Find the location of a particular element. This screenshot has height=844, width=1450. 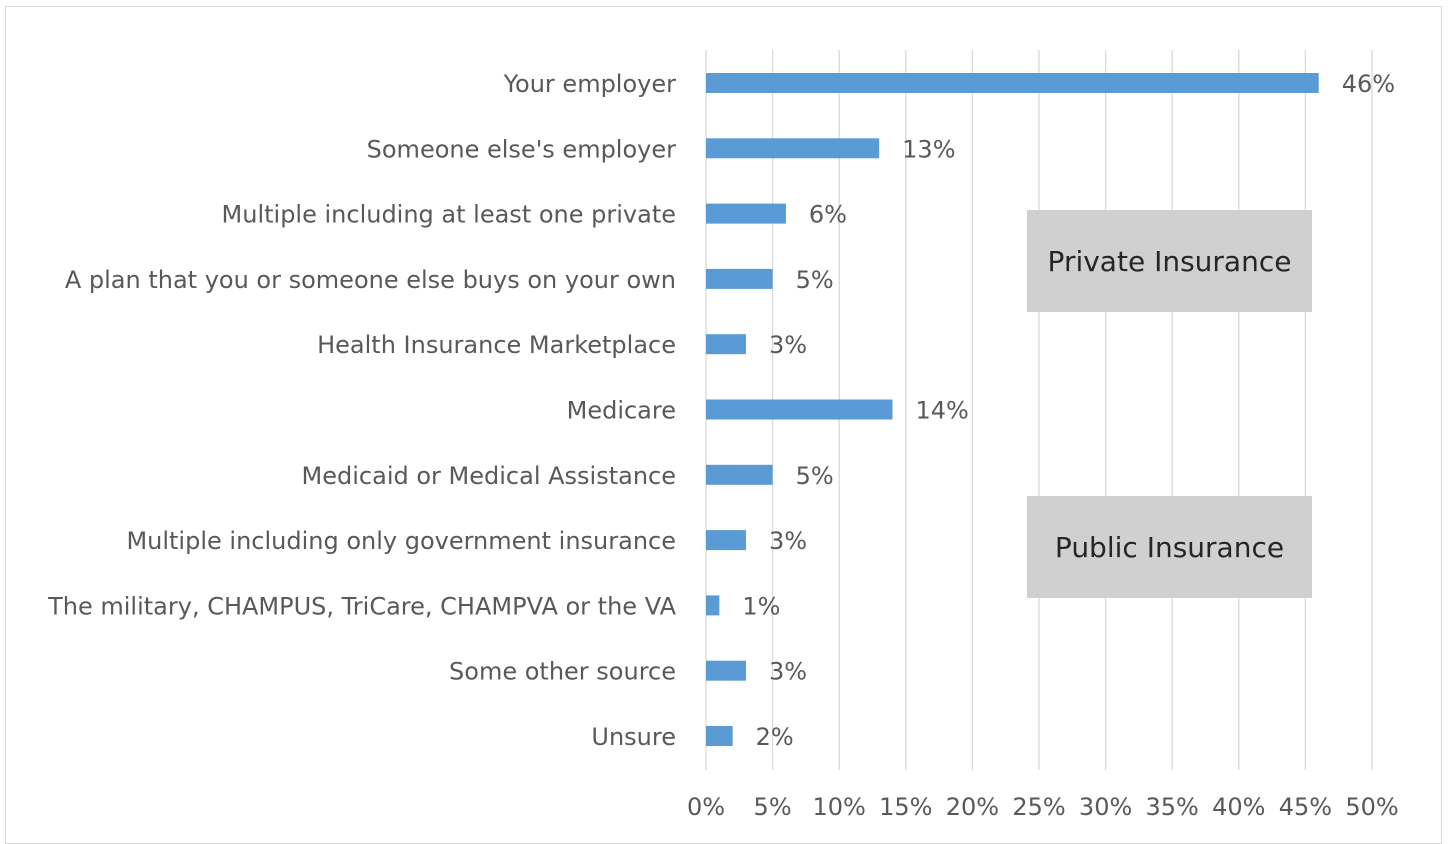

x-tick-label: 30% is located at coordinates (1105, 807).